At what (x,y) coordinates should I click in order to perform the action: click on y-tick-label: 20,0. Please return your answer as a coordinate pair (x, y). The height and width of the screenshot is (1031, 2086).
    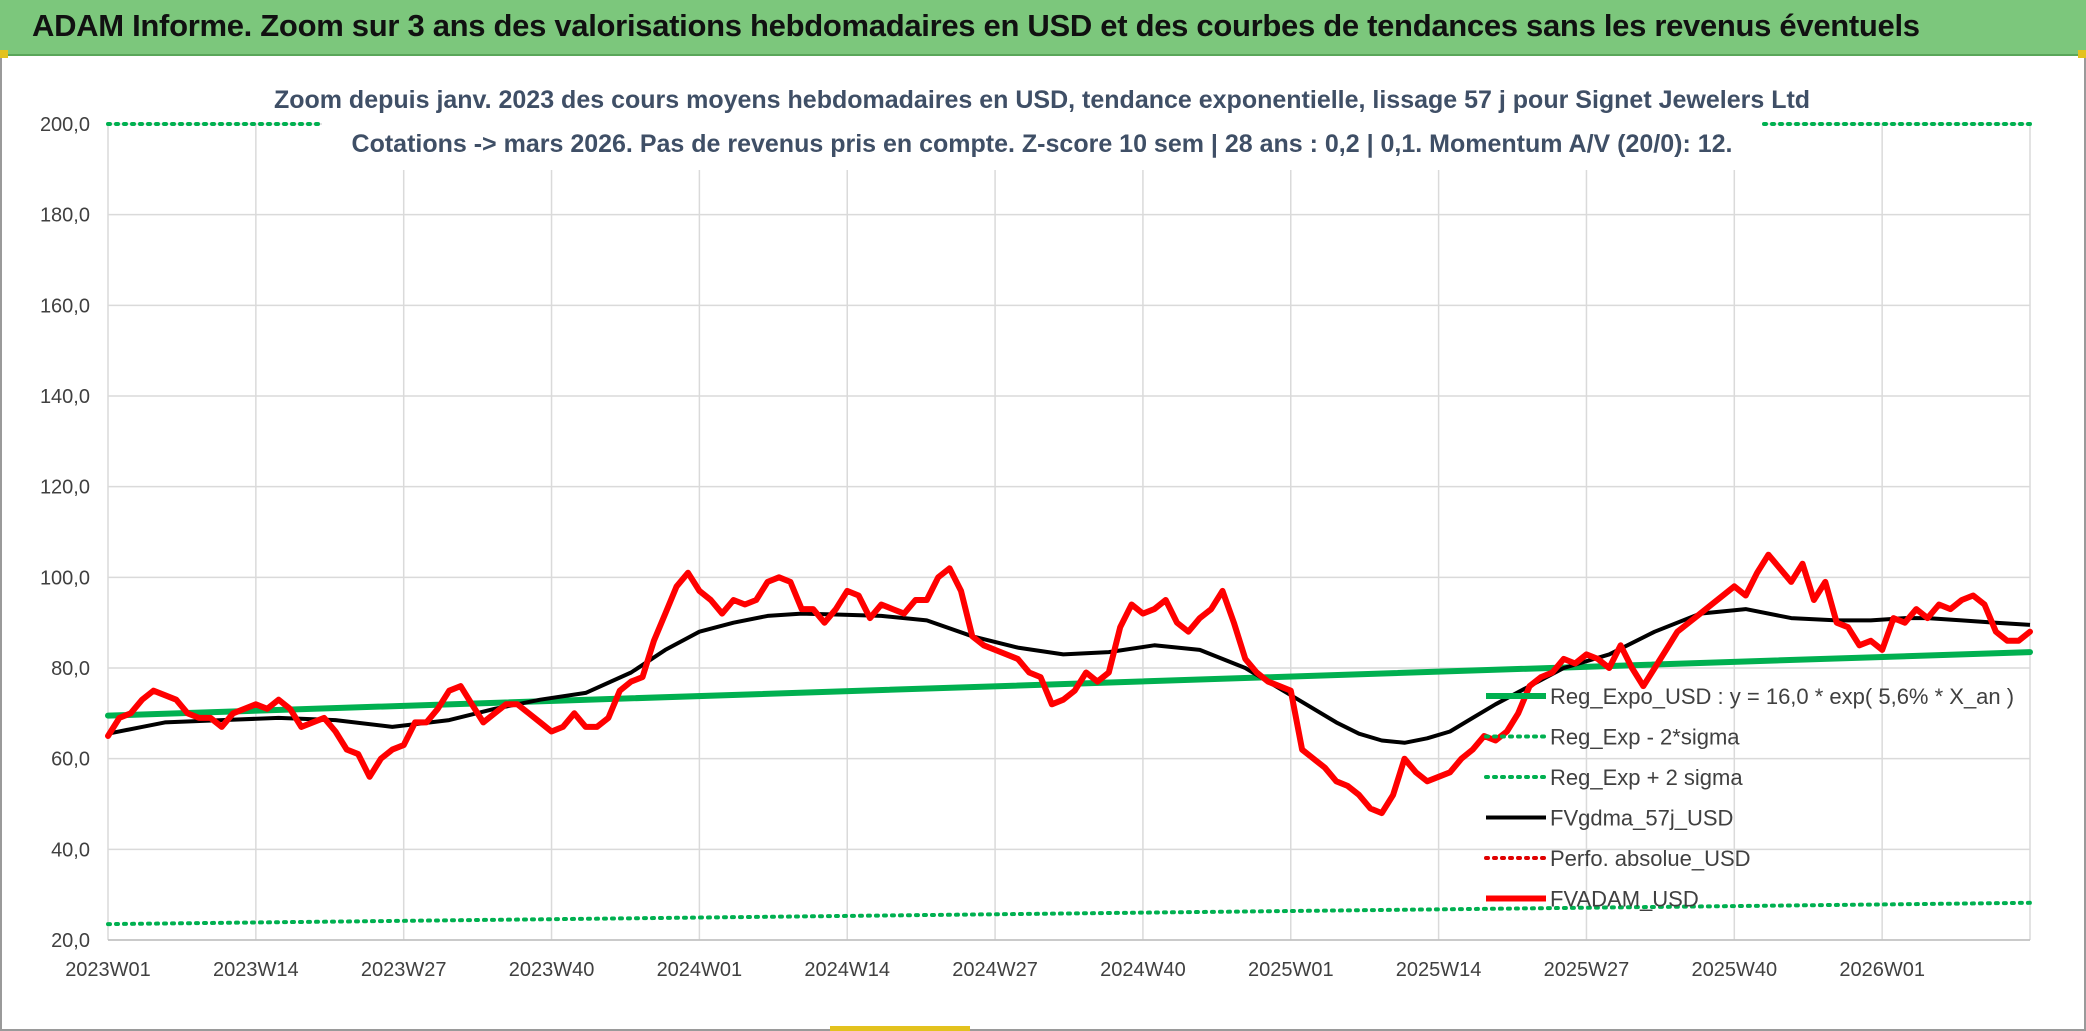
    Looking at the image, I should click on (70, 941).